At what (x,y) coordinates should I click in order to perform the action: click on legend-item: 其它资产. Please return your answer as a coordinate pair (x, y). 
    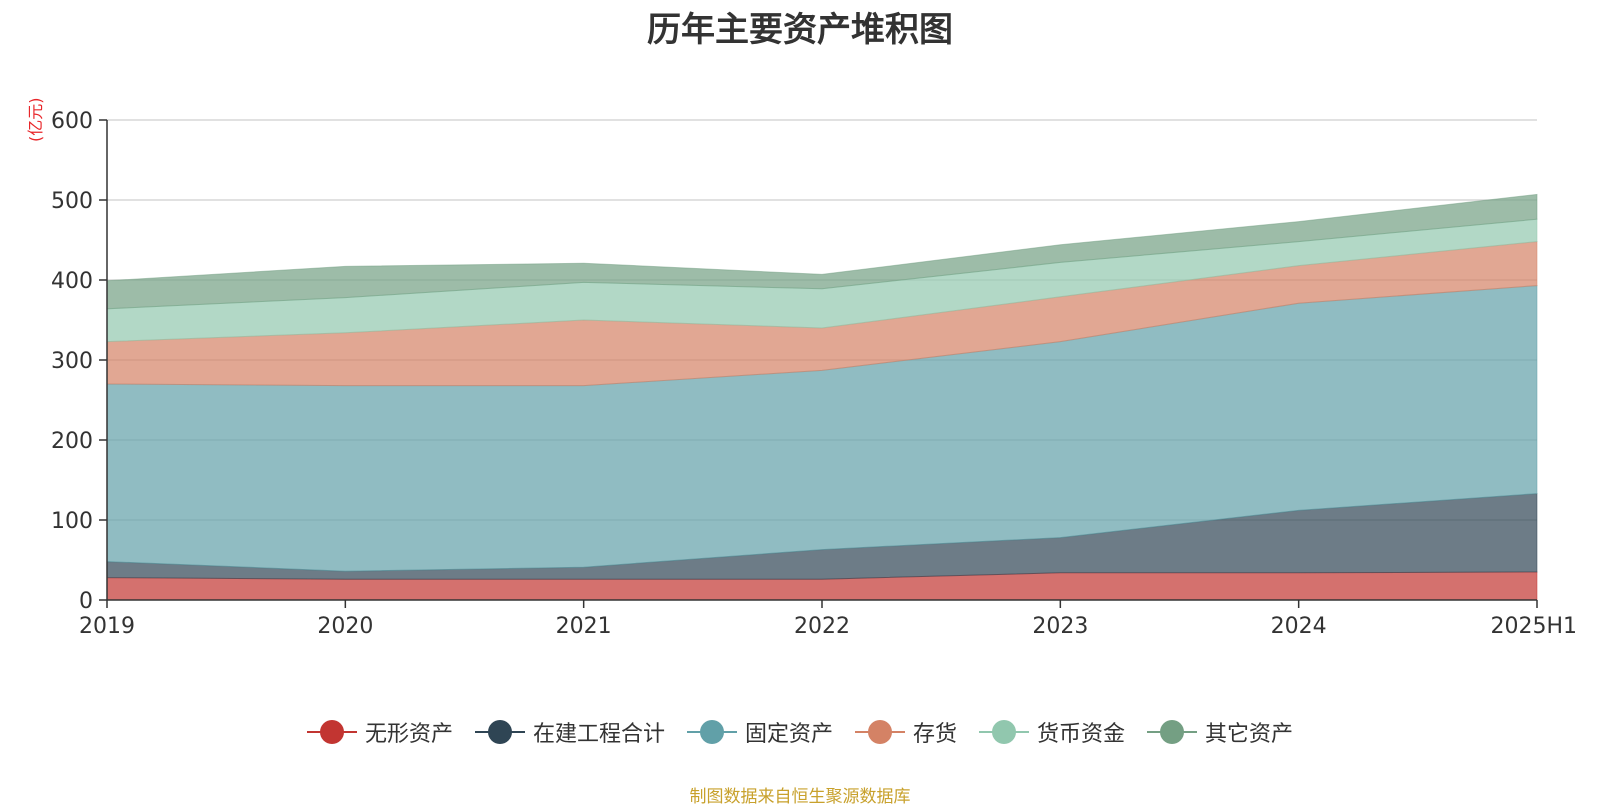
    Looking at the image, I should click on (1220, 732).